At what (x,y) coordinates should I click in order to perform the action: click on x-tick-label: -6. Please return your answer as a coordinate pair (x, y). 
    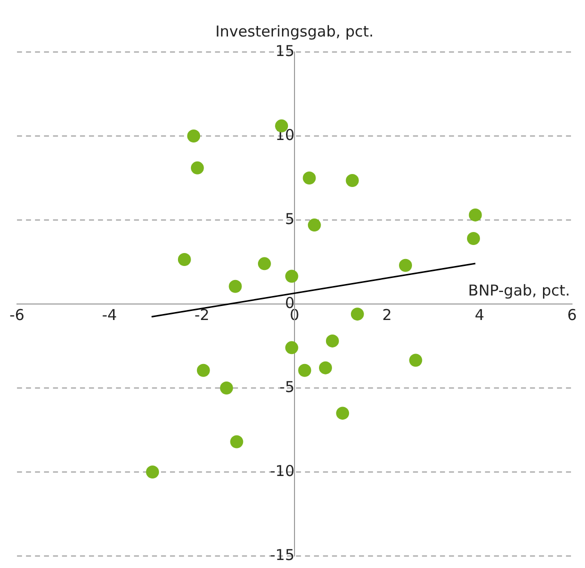
    Looking at the image, I should click on (17, 315).